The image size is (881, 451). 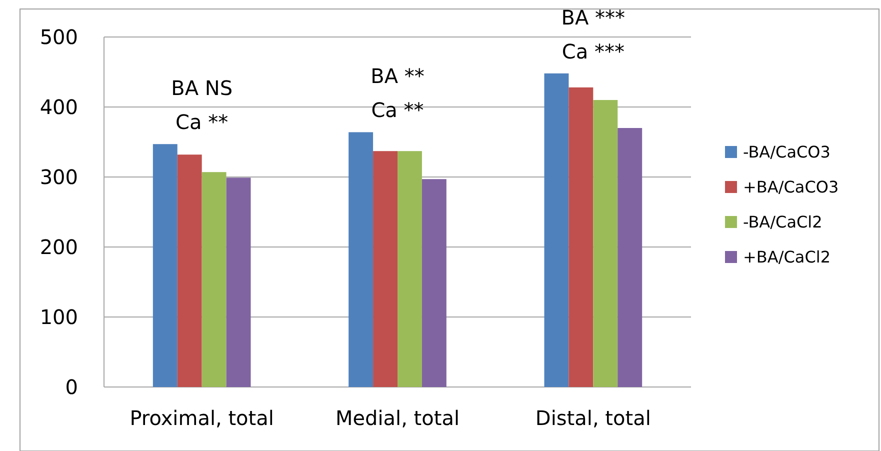 What do you see at coordinates (593, 418) in the screenshot?
I see `x-tick-label: Distal, total` at bounding box center [593, 418].